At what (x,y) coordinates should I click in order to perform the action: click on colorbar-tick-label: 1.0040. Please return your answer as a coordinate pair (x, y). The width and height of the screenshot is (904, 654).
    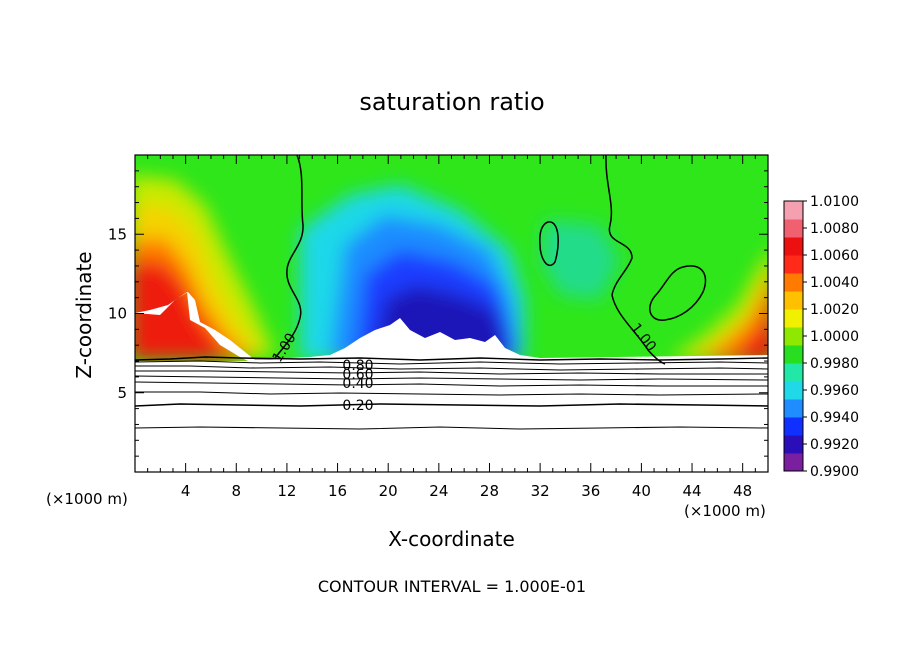
    Looking at the image, I should click on (834, 283).